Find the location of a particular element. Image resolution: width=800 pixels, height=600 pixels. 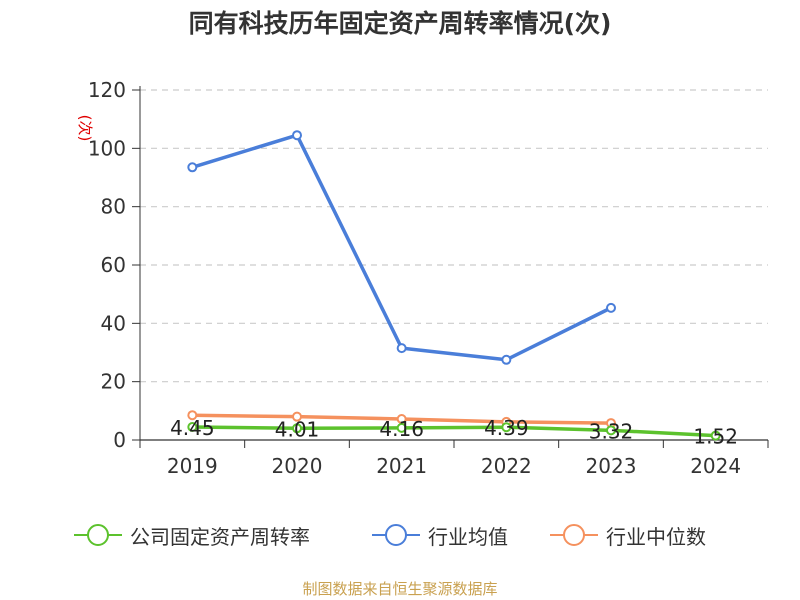

chart-title: 同有科技历年固定资产周转率情况(次) is located at coordinates (400, 23).